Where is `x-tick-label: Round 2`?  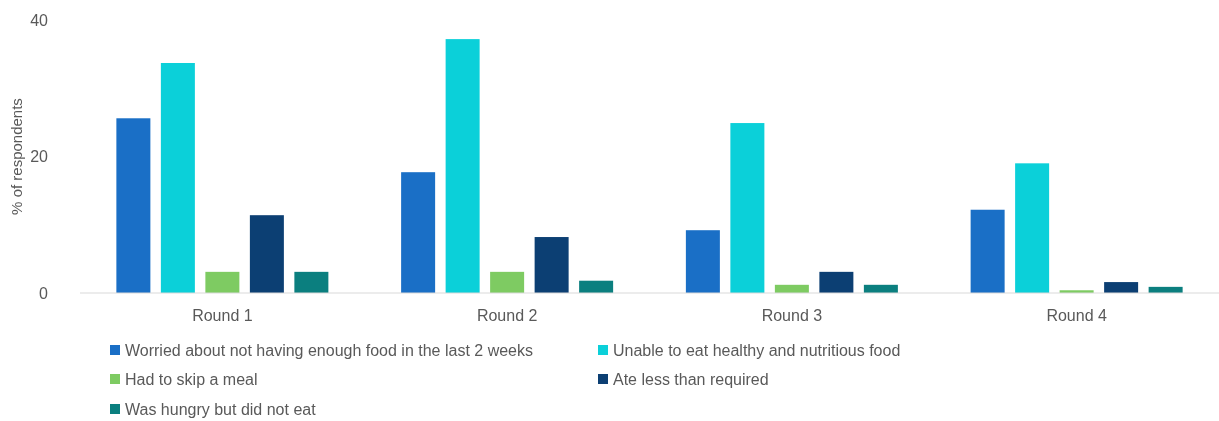 x-tick-label: Round 2 is located at coordinates (507, 315).